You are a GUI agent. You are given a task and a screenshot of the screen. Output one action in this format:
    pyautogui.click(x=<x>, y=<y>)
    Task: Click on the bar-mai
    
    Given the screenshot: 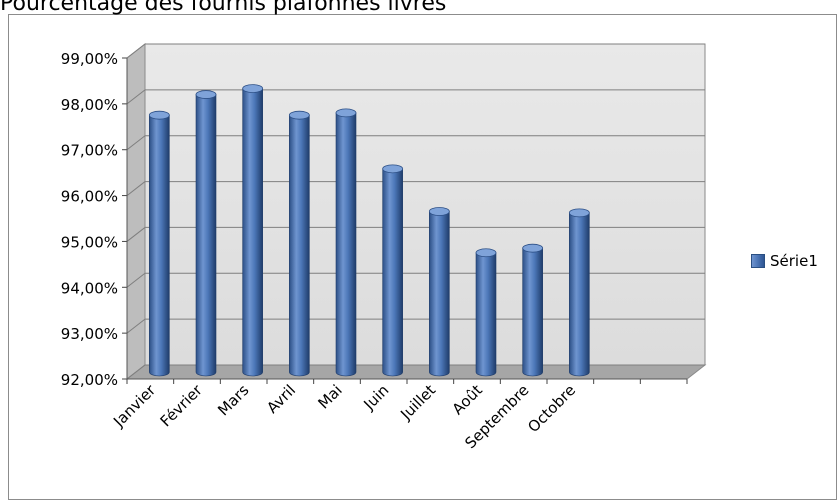 What is the action you would take?
    pyautogui.click(x=346, y=242)
    